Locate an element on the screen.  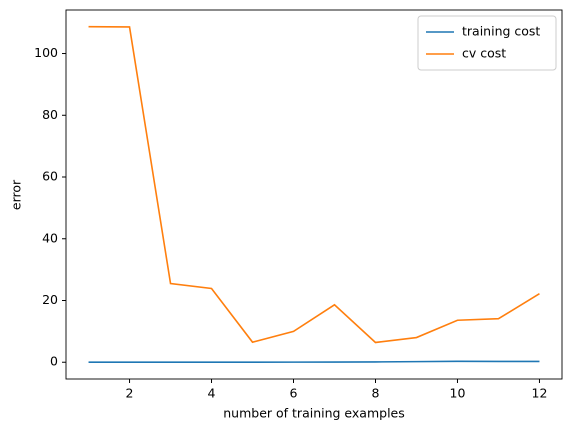
legend-label: cv cost is located at coordinates (484, 53).